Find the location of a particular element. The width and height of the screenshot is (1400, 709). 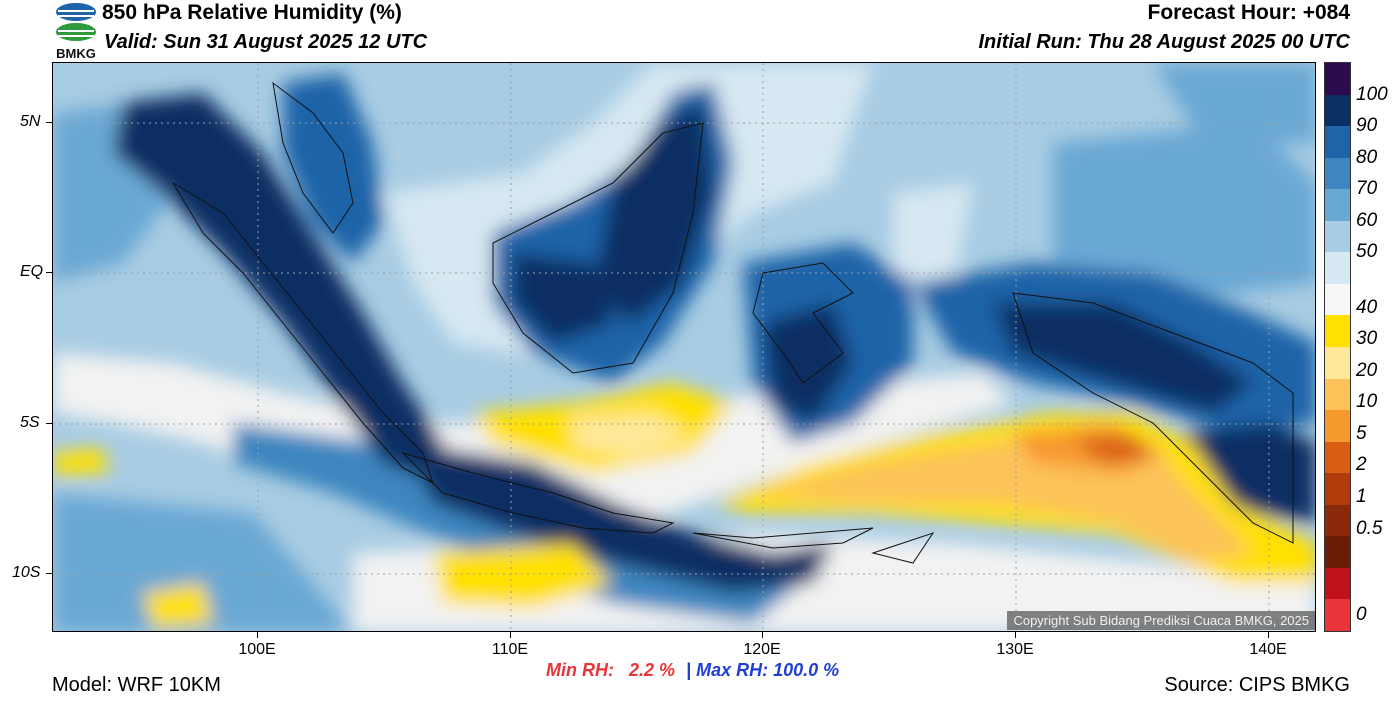

lon-label-120e: 120E is located at coordinates (762, 649).